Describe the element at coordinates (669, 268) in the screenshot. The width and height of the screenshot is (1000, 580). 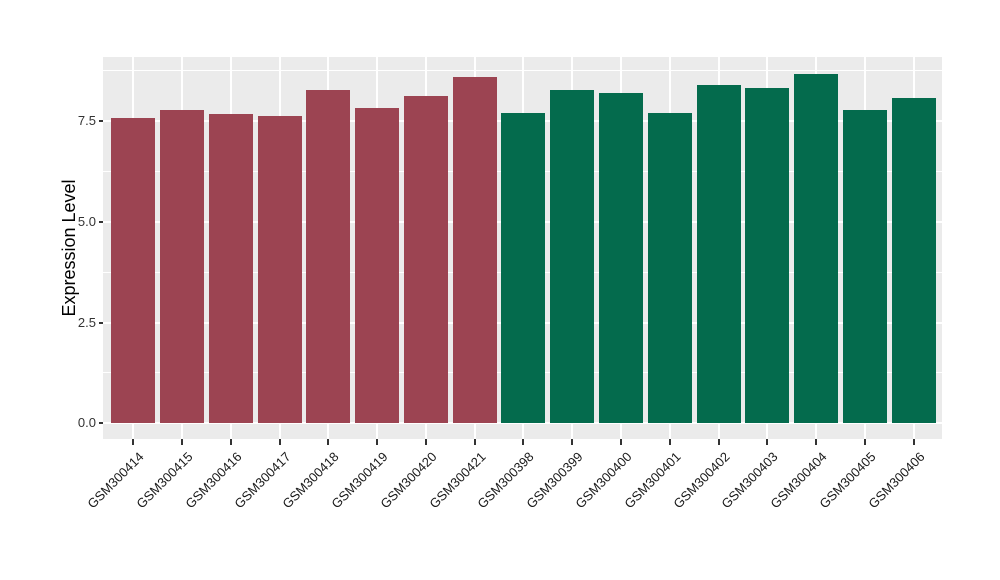
I see `bar-GSM300401` at that location.